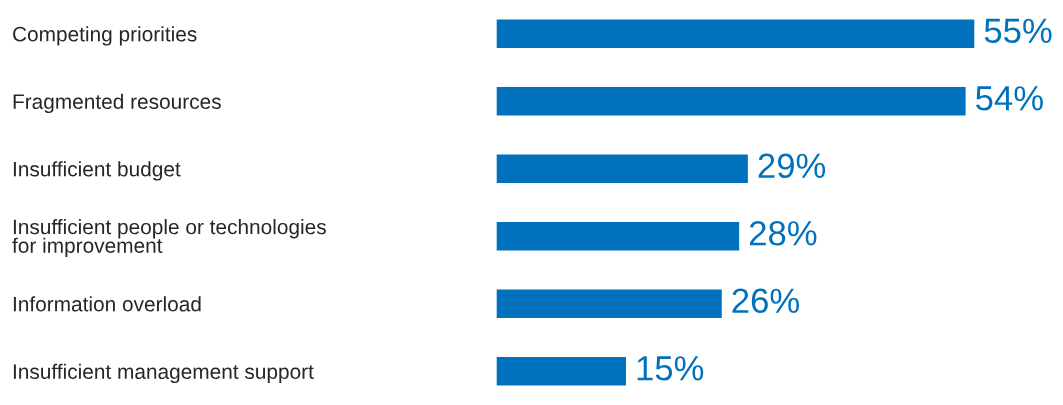 This screenshot has width=1063, height=405. Describe the element at coordinates (670, 368) in the screenshot. I see `data-label: 15%` at that location.